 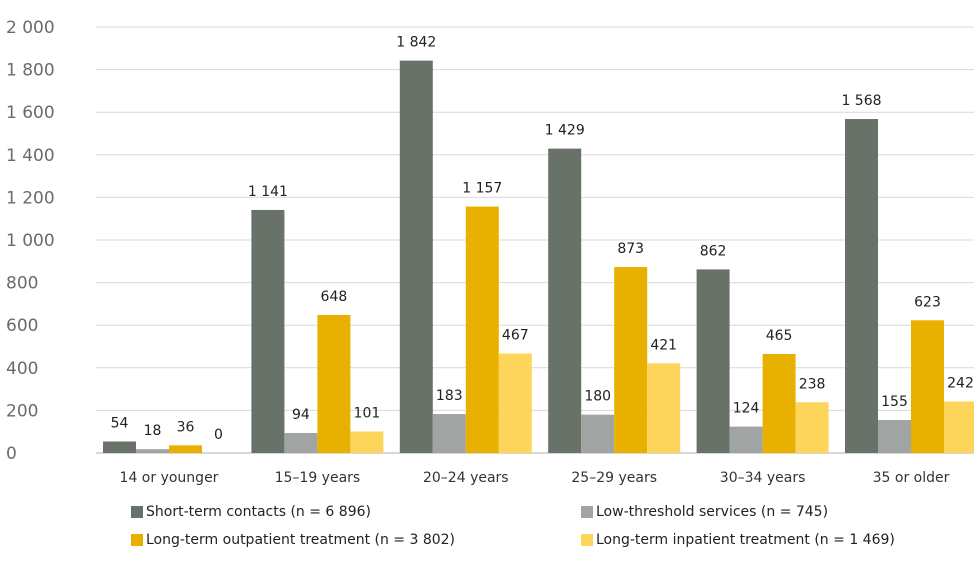 I want to click on data-label: 1 568, so click(x=861, y=101).